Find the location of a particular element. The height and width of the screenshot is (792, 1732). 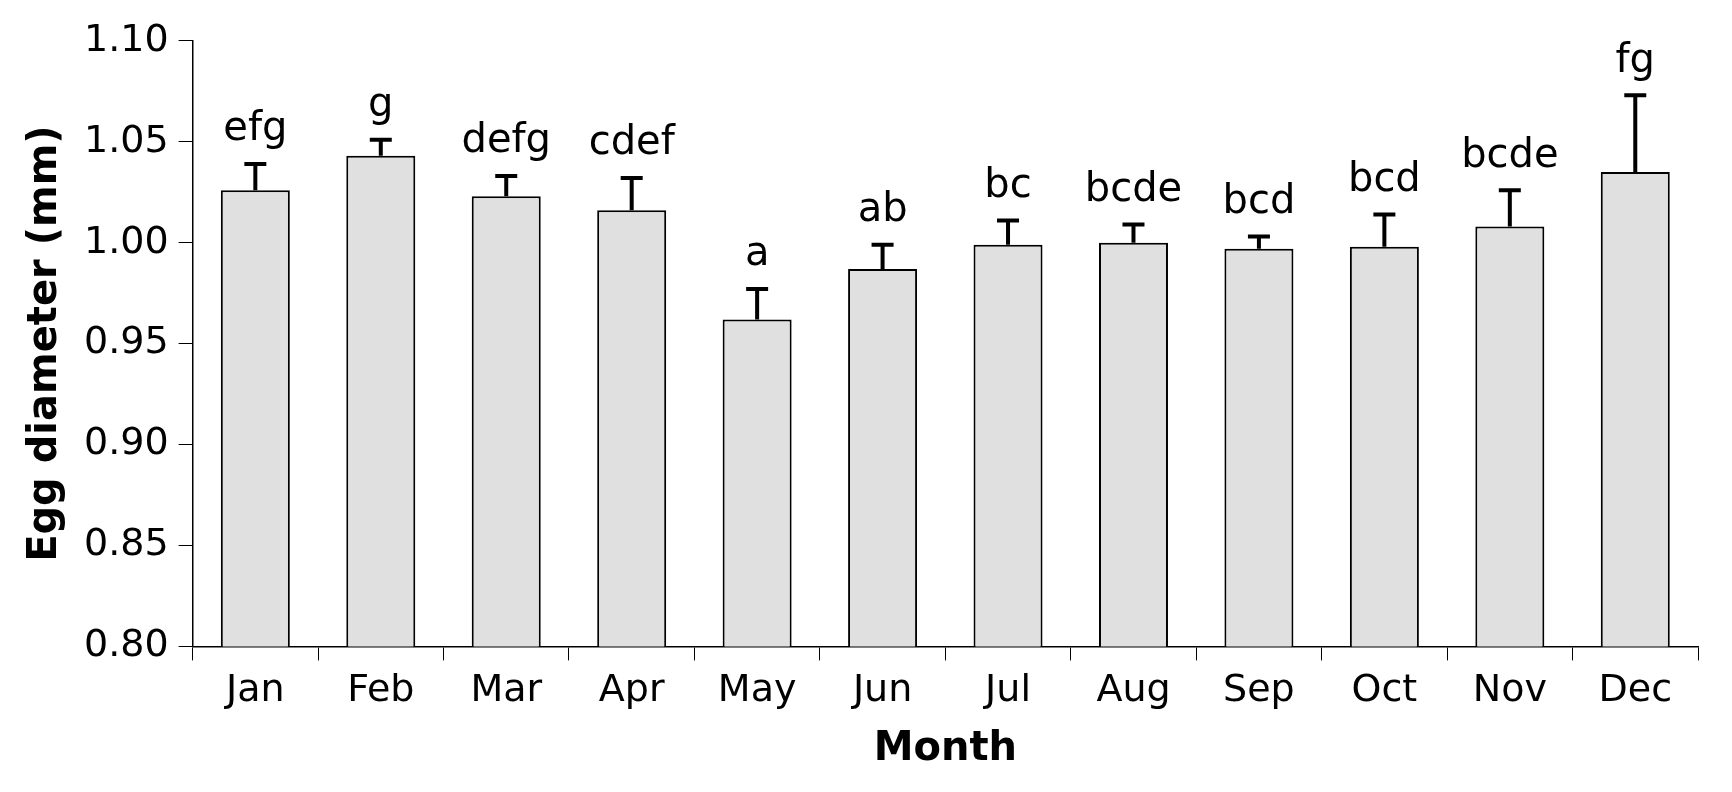

y-tick-label: 1.10 is located at coordinates (126, 37).